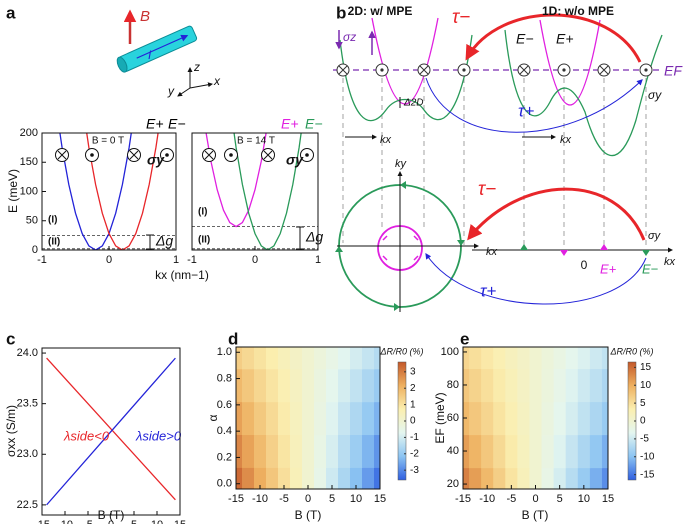 The width and height of the screenshot is (685, 524). What do you see at coordinates (27, 505) in the screenshot?
I see `y-tick-label: 22.5` at bounding box center [27, 505].